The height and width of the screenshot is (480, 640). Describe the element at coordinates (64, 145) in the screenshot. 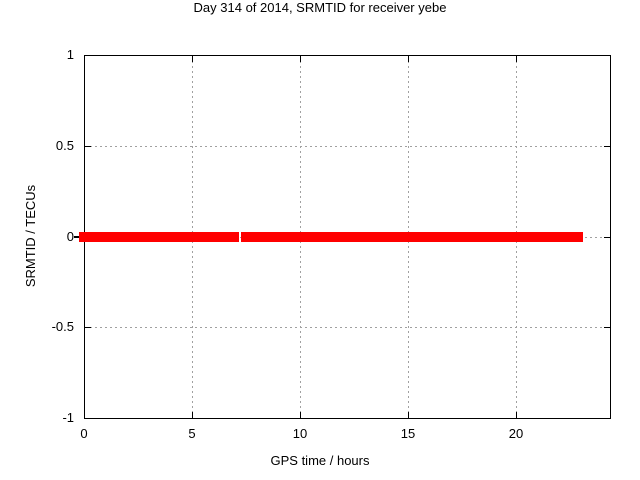

I see `y-tick-label: 0.5` at that location.